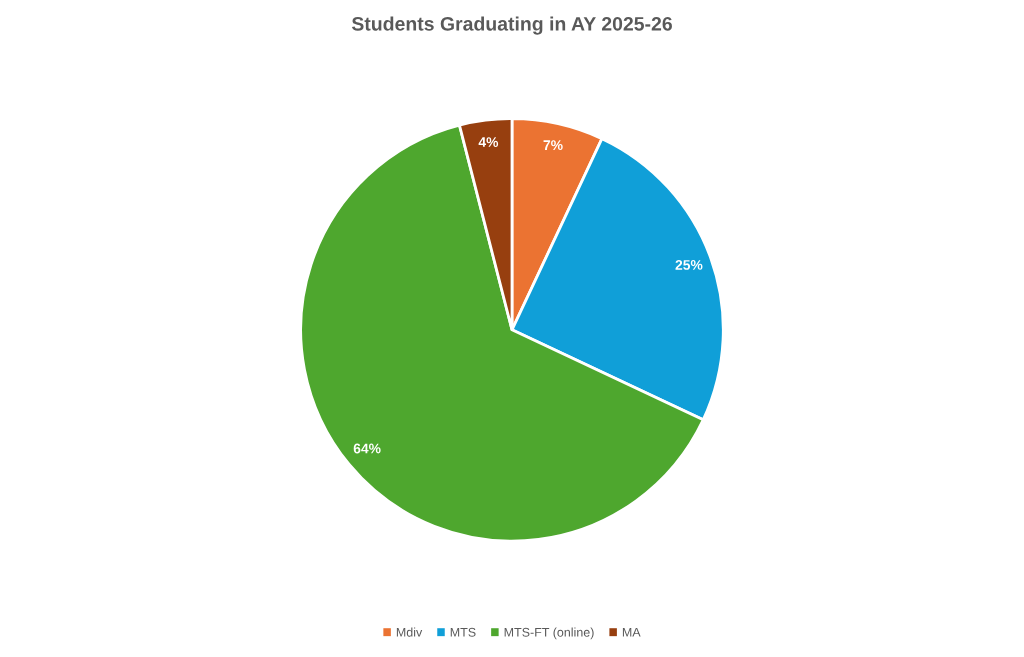 This screenshot has height=657, width=1024. Describe the element at coordinates (463, 632) in the screenshot. I see `legend-label: MTS` at that location.